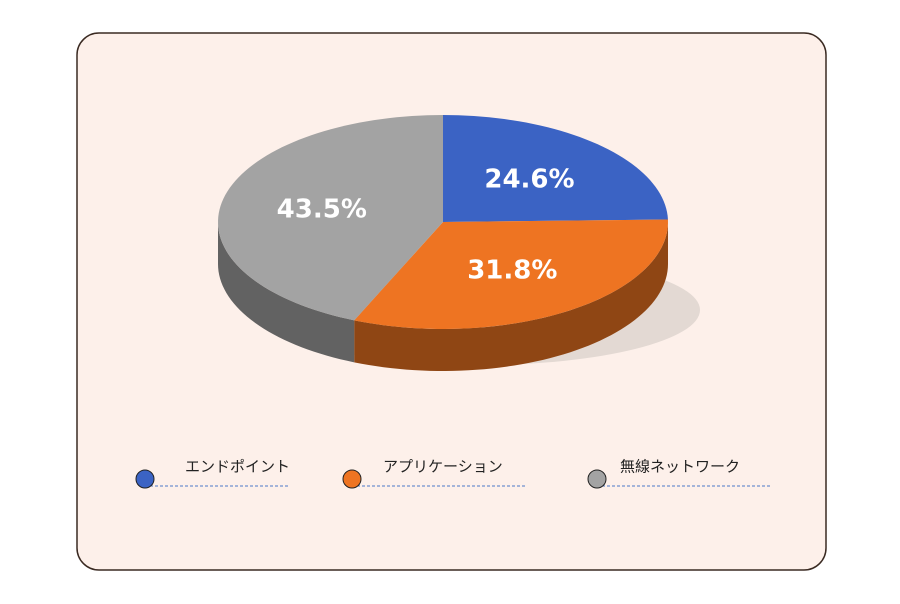 The image size is (900, 604). I want to click on data-label: 24.6%, so click(529, 179).